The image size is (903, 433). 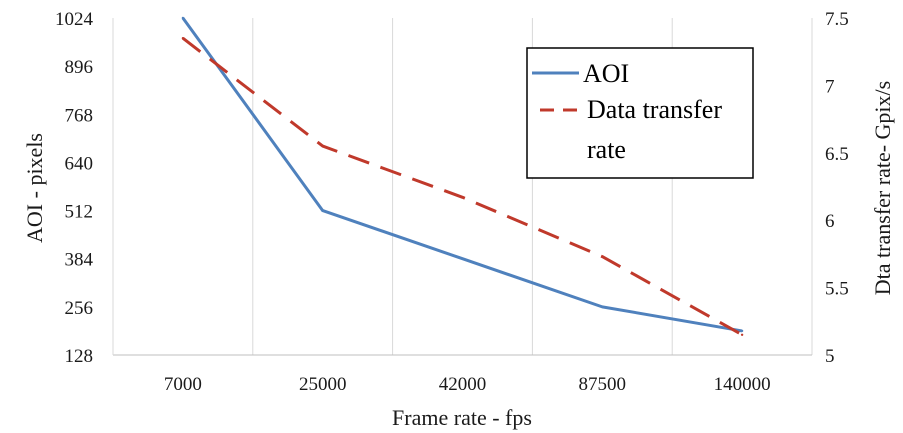 What do you see at coordinates (462, 417) in the screenshot?
I see `x-axis-title: Frame rate - fps` at bounding box center [462, 417].